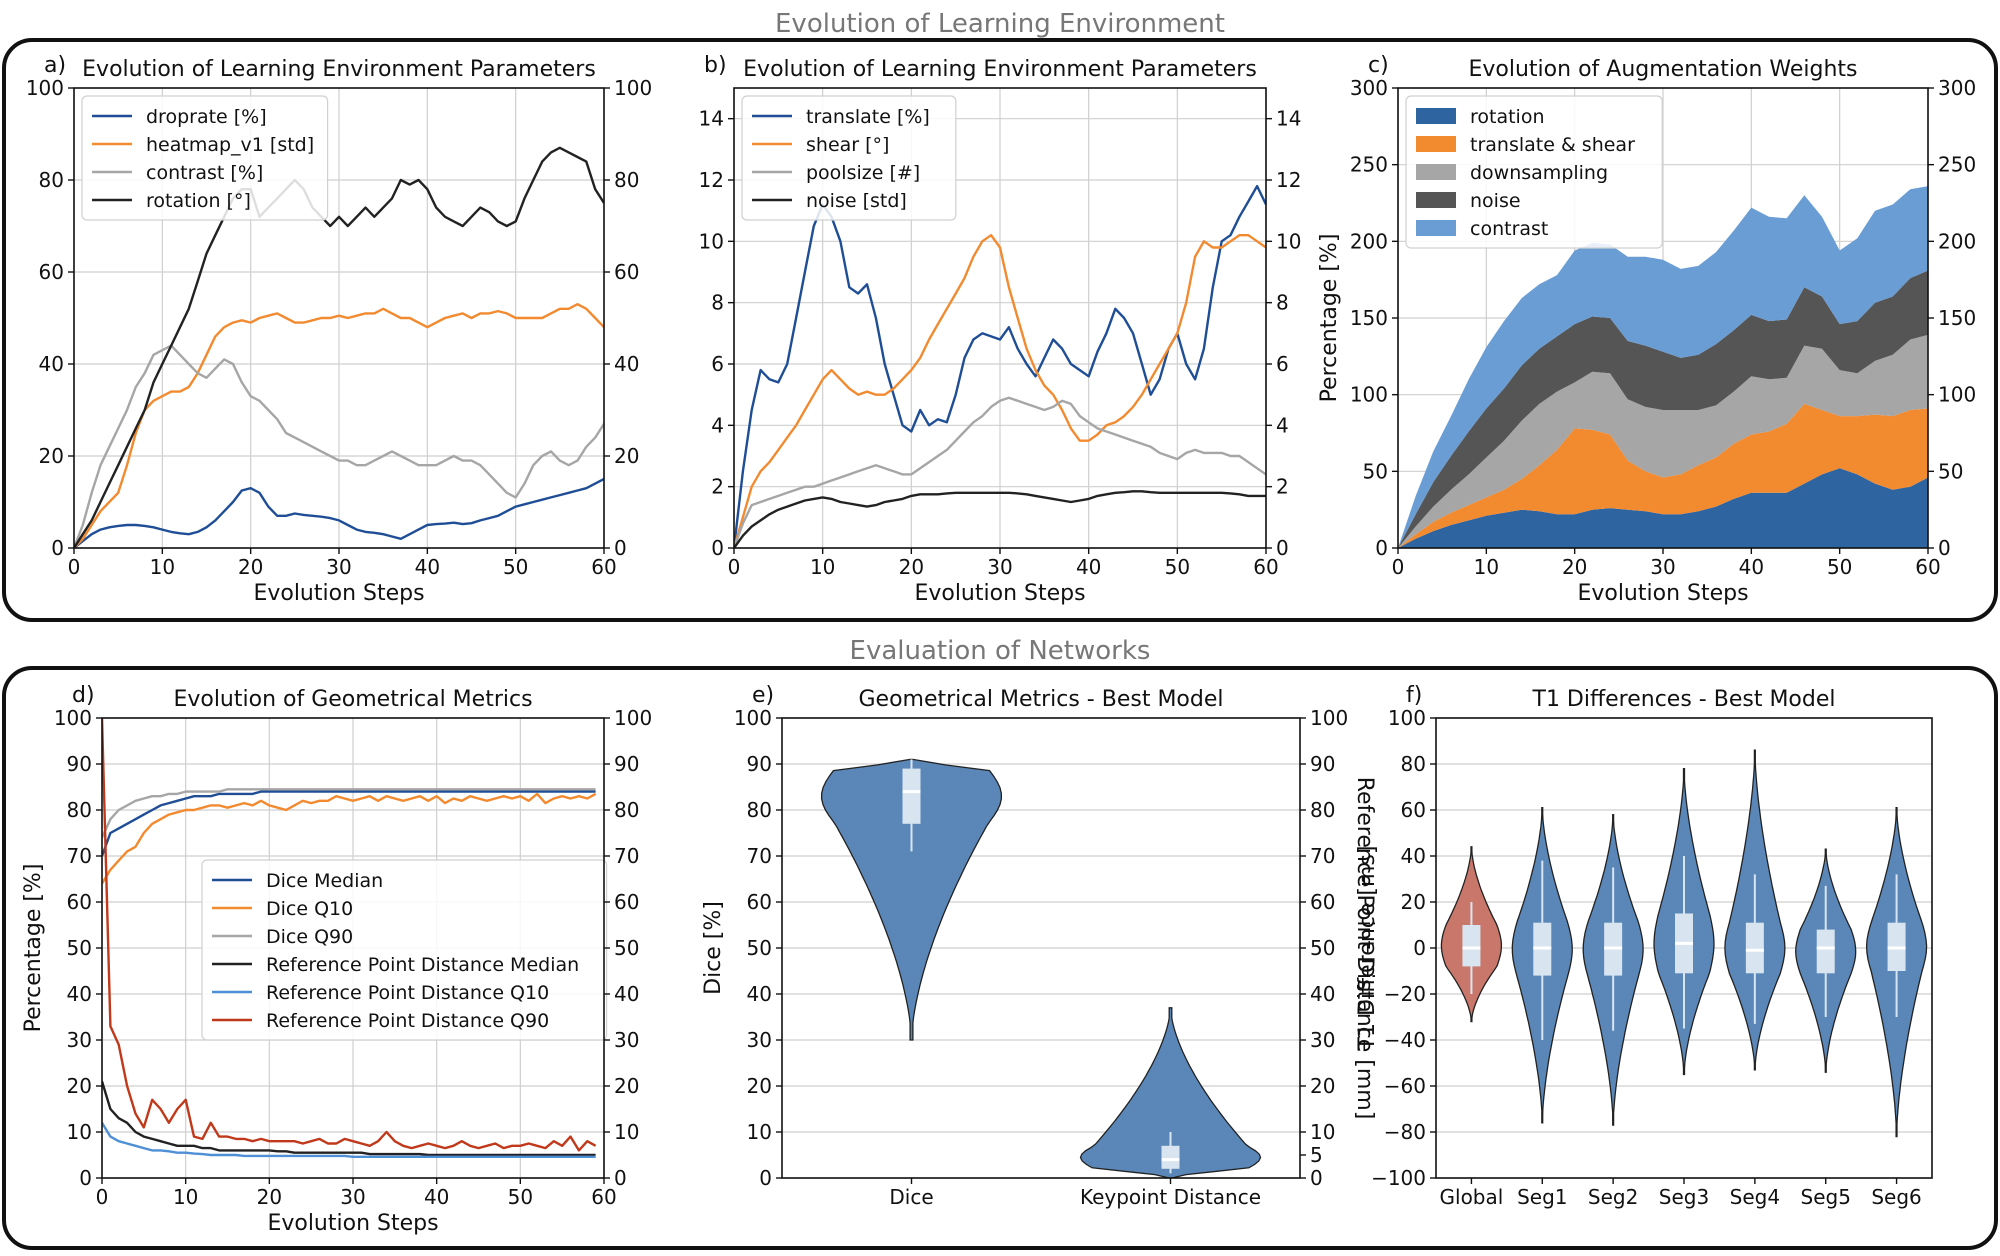 This screenshot has height=1256, width=2000. I want to click on y2-tick-label: 100, so click(633, 718).